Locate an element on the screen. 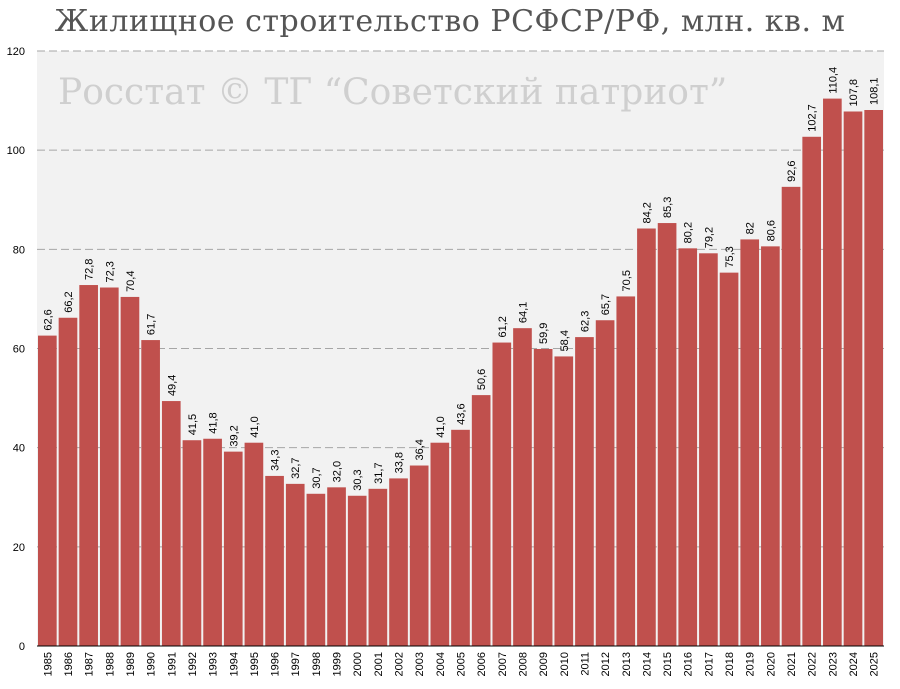 This screenshot has height=689, width=900. bar-2011 is located at coordinates (584, 491).